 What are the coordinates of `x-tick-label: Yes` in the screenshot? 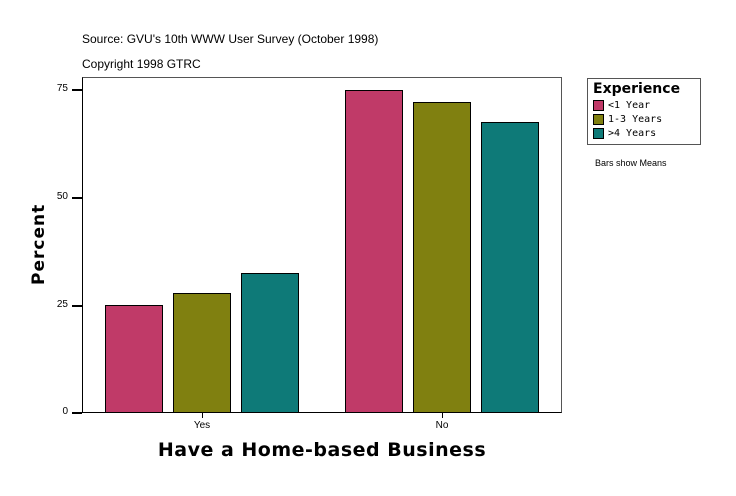 It's located at (202, 425).